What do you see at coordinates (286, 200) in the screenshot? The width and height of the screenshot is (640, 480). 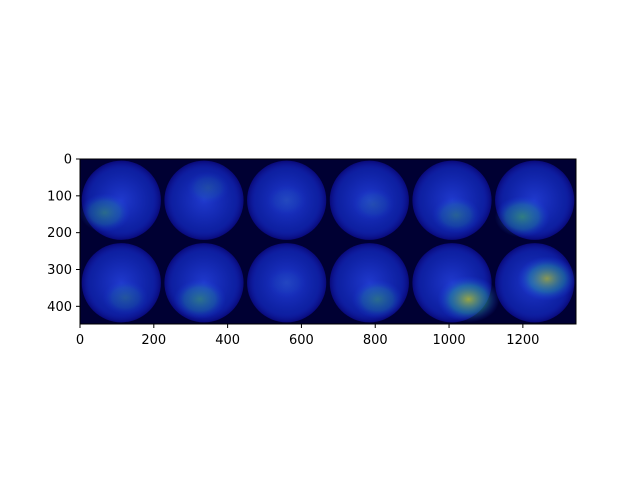 I see `tile-r1c3-hotspot` at bounding box center [286, 200].